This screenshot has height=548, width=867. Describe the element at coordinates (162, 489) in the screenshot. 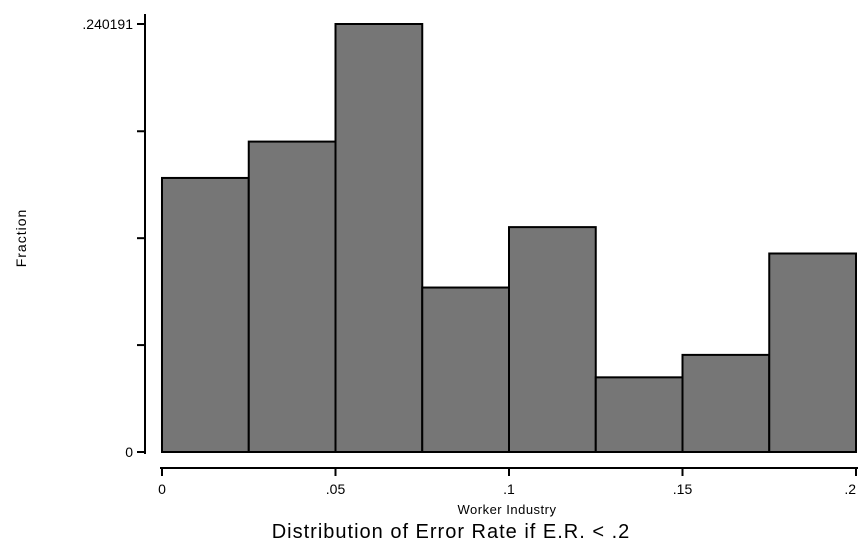

I see `x-tick-label: 0` at that location.